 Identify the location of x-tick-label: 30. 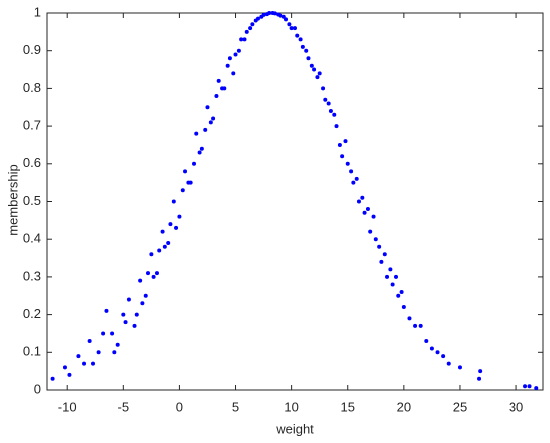
(516, 406).